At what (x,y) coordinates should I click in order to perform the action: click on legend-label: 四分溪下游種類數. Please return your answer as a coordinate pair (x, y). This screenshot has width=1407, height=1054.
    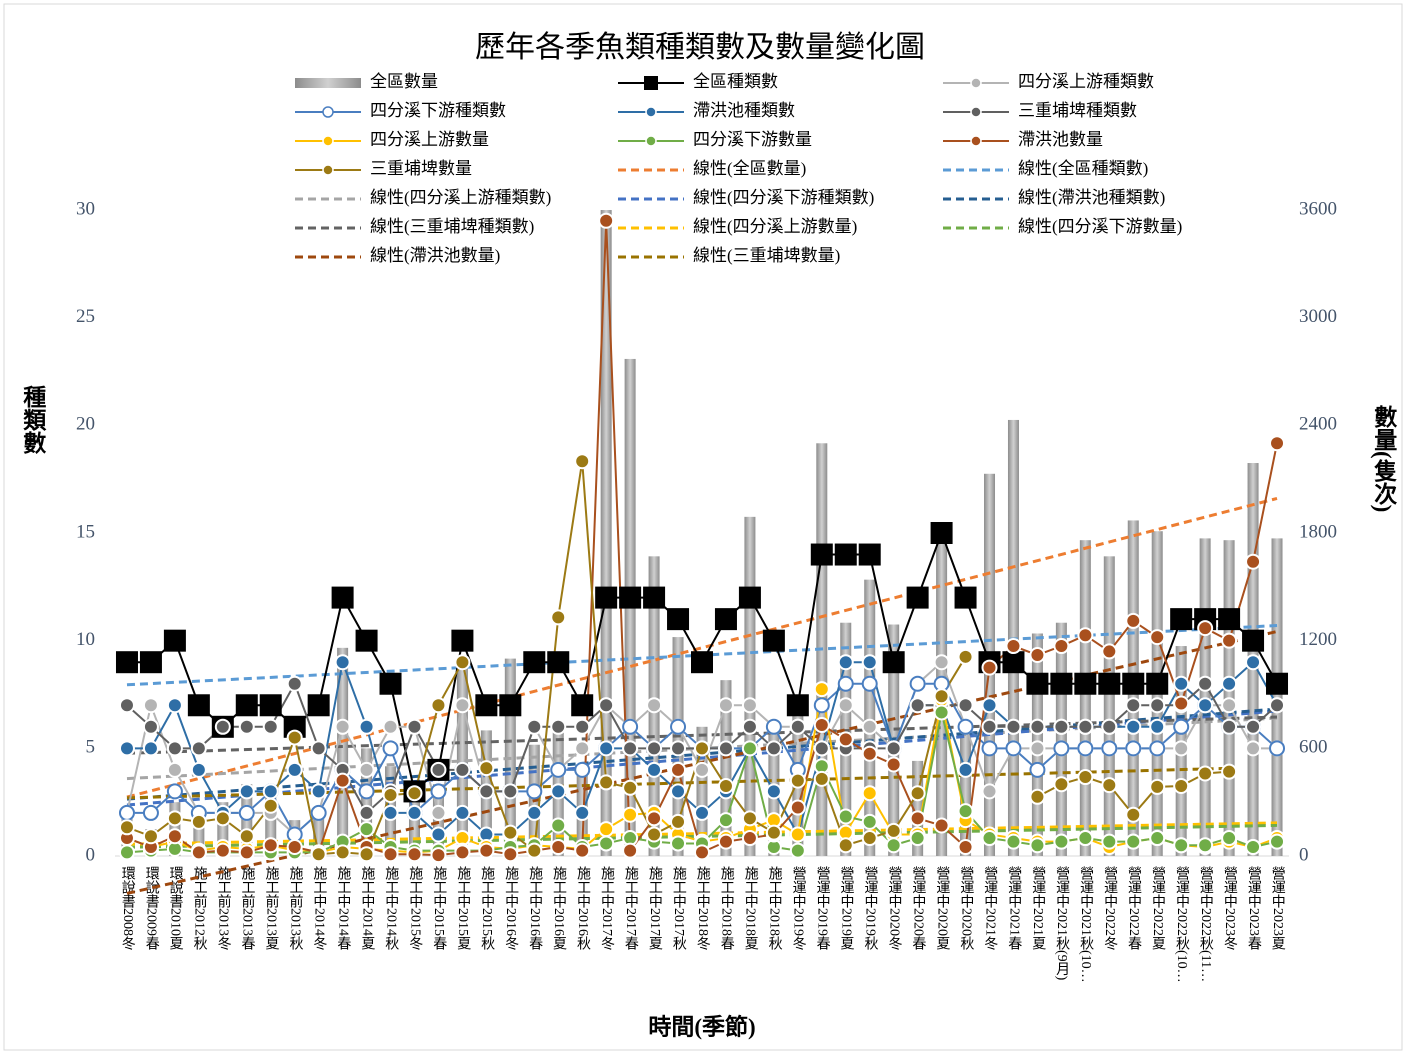
    Looking at the image, I should click on (438, 110).